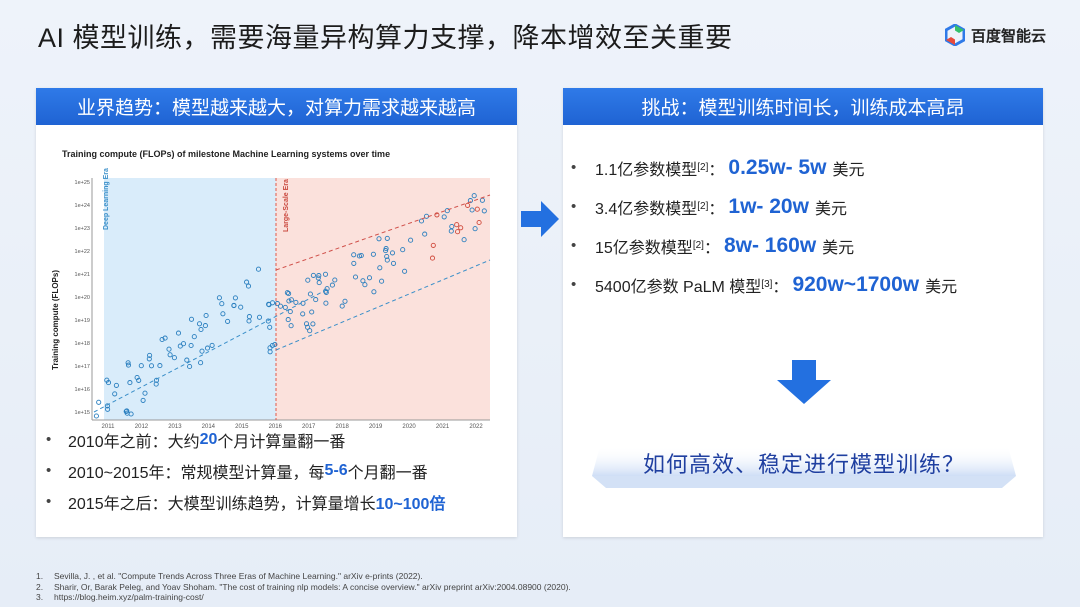  Describe the element at coordinates (242, 427) in the screenshot. I see `x-tick-label: 2015` at that location.